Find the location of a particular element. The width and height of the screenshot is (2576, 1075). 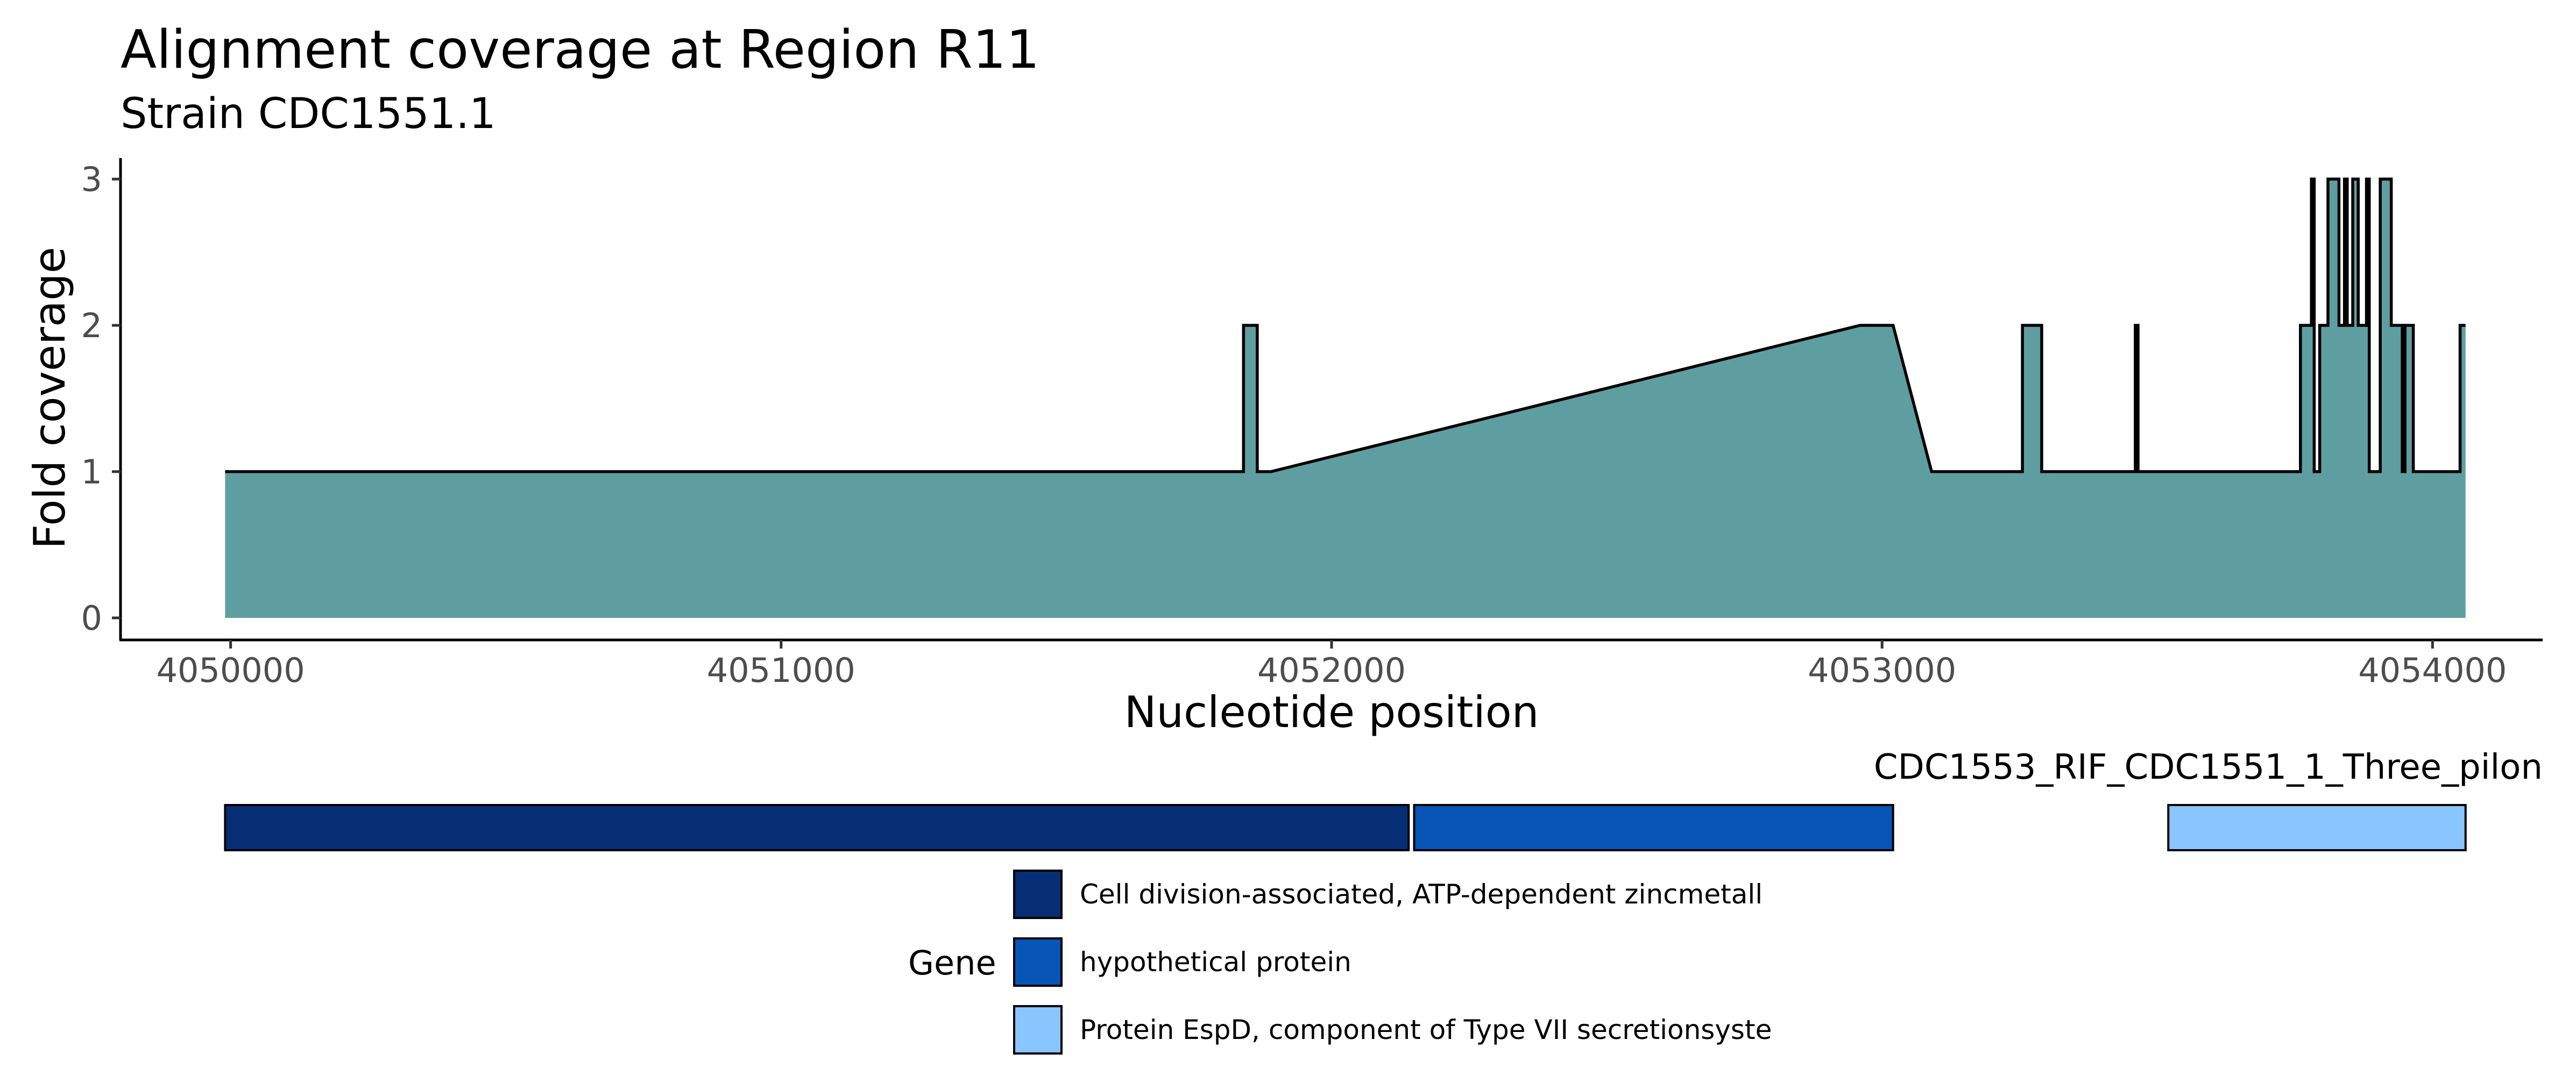

chart-title: Alignment coverage at Region R11 is located at coordinates (580, 50).